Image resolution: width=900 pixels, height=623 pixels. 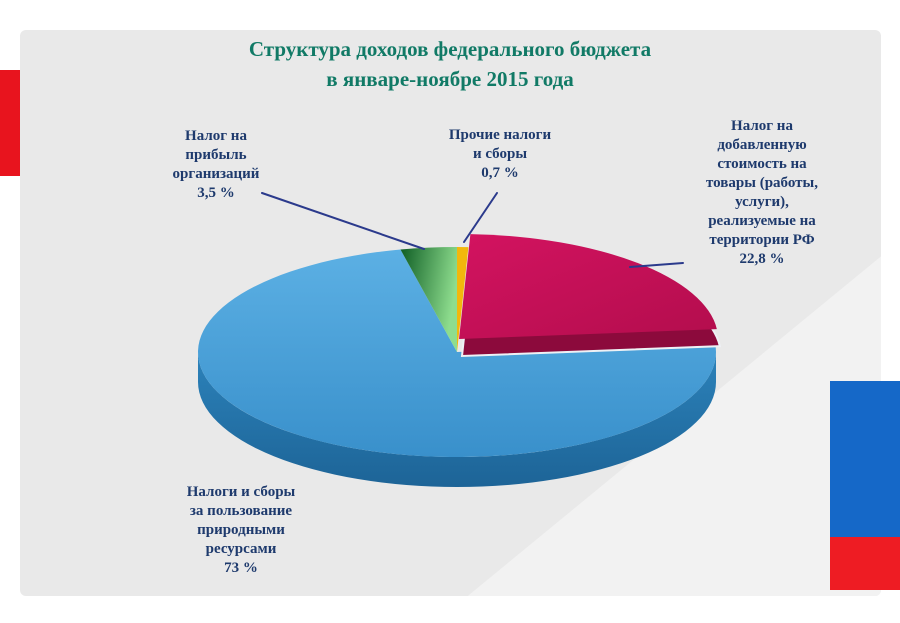 I want to click on leader-lines, so click(x=472, y=230).